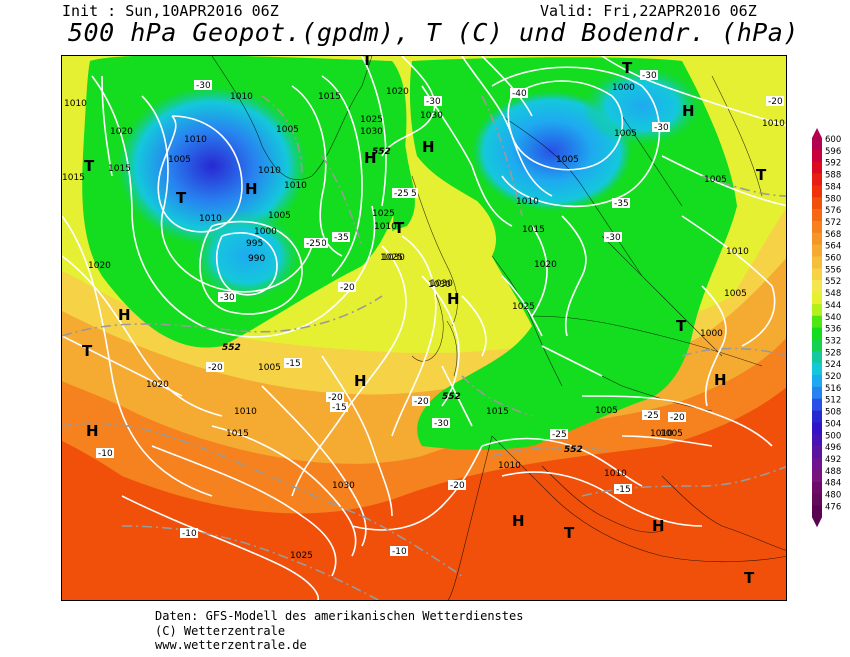 The image size is (850, 657). What do you see at coordinates (833, 211) in the screenshot?
I see `legend-value: 576` at bounding box center [833, 211].